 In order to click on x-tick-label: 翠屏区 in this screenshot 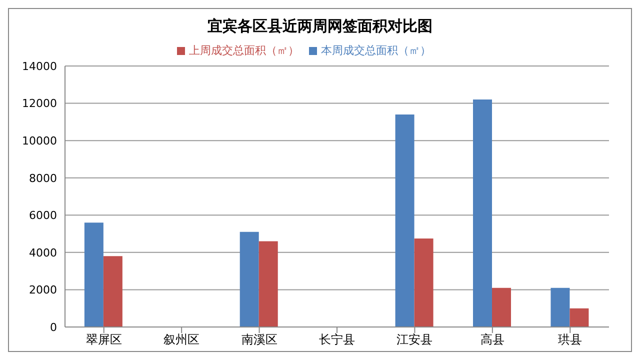, I will do `click(104, 339)`.